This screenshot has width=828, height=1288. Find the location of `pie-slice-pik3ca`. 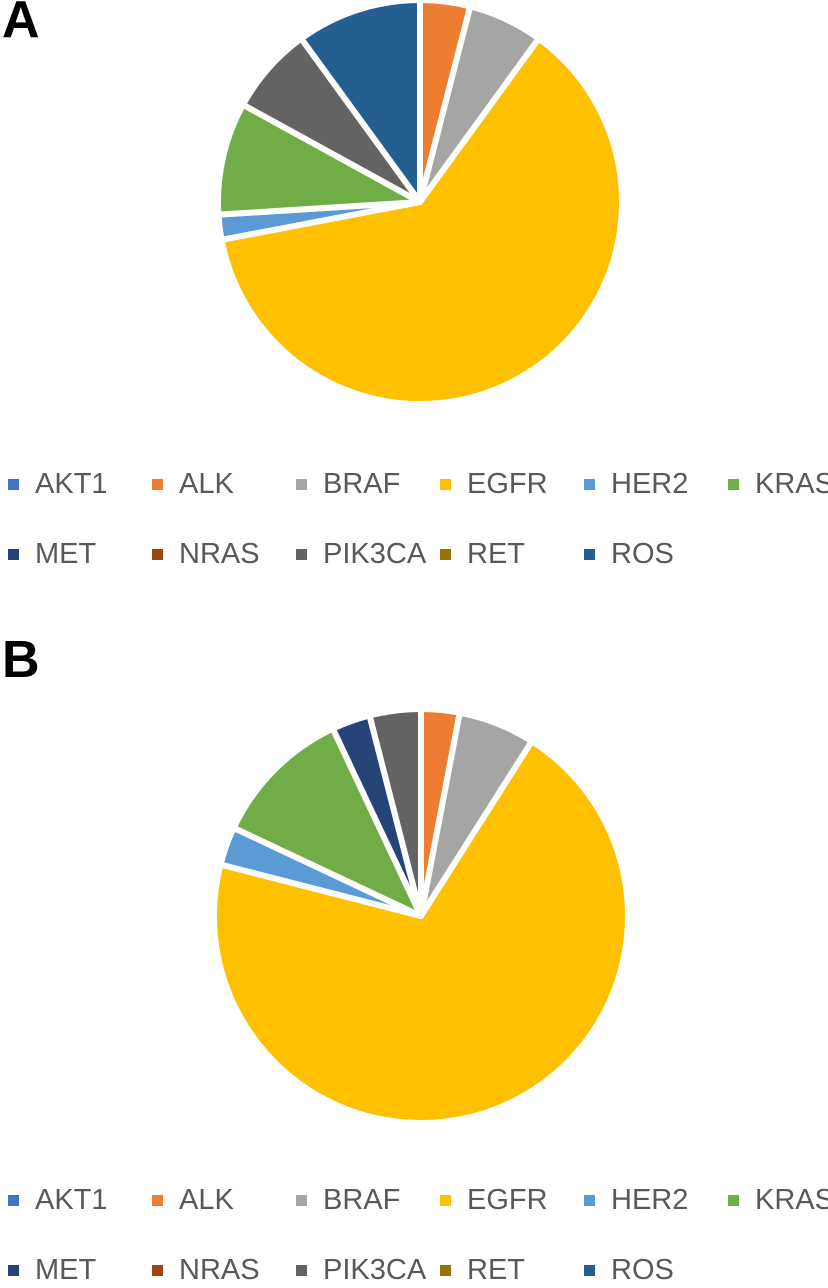

pie-slice-pik3ca is located at coordinates (395, 812).